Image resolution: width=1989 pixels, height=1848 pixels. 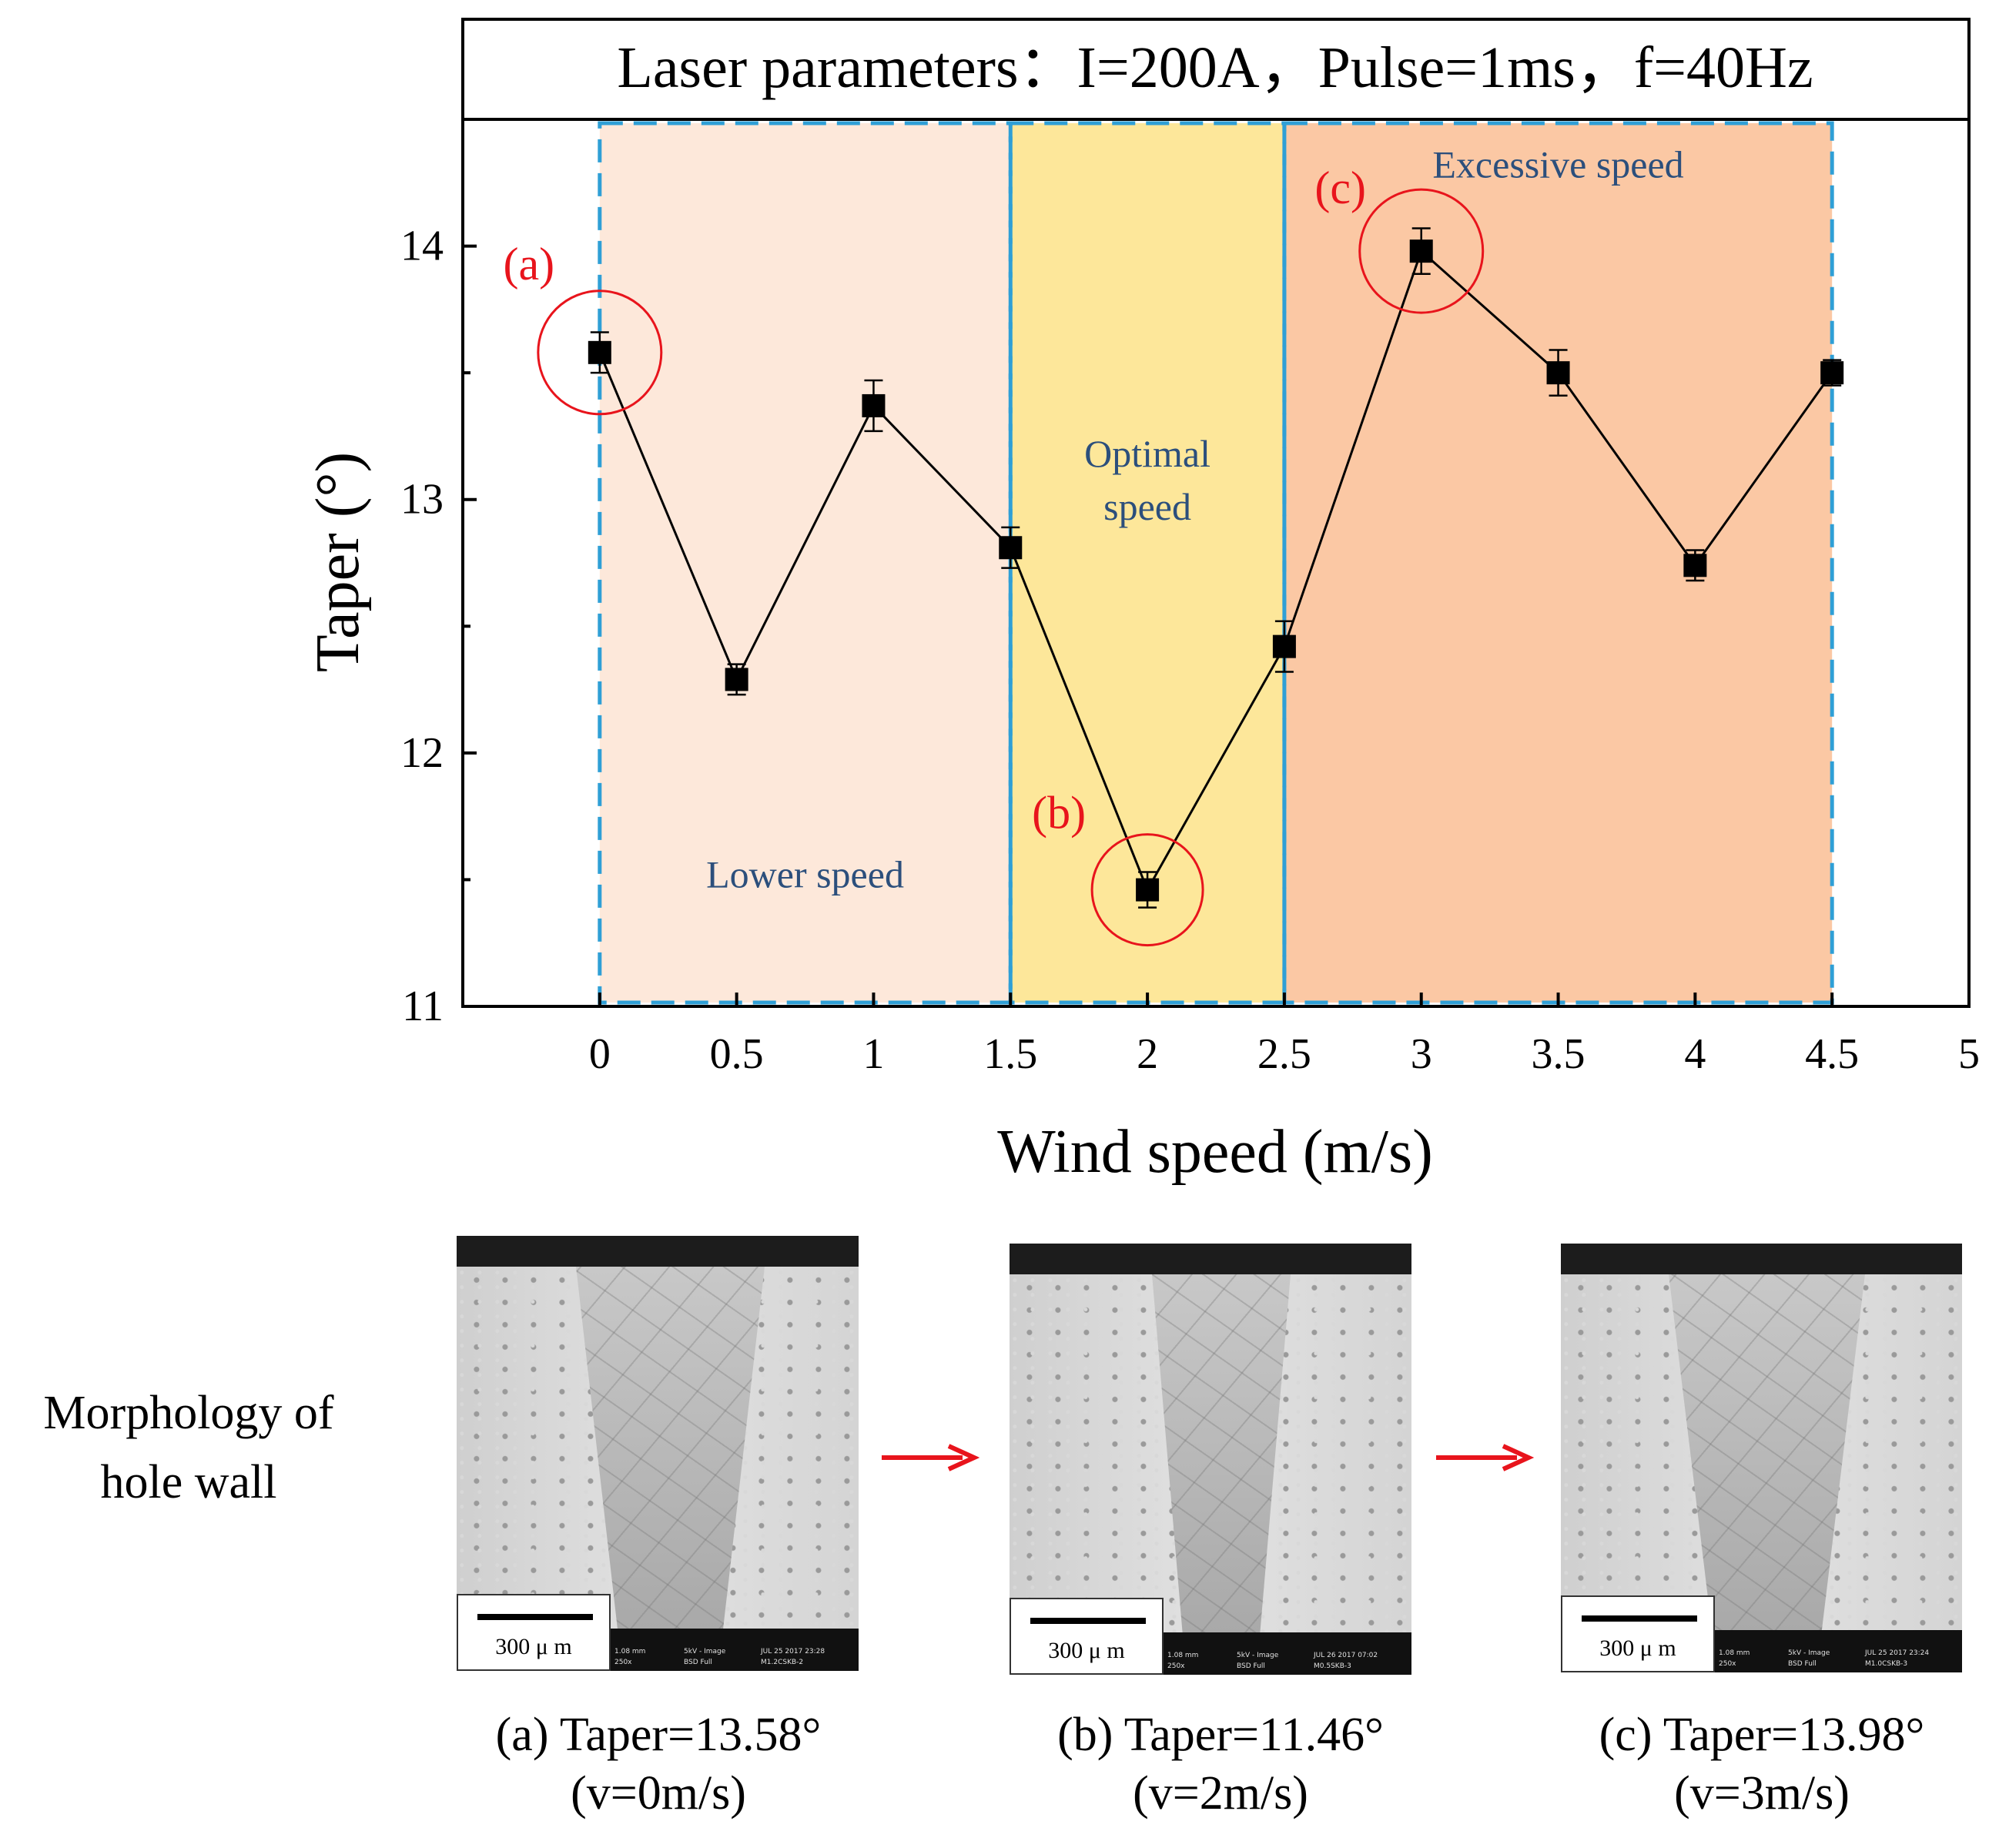 What do you see at coordinates (534, 1632) in the screenshot?
I see `scale-bar-a: 300 μ m` at bounding box center [534, 1632].